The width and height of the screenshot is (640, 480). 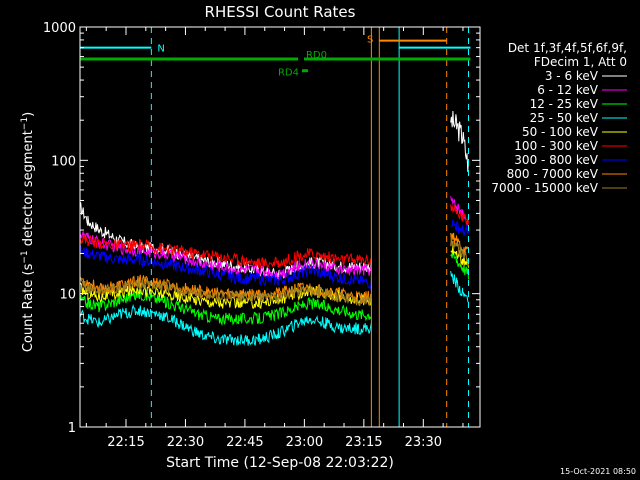 What do you see at coordinates (67, 295) in the screenshot?
I see `y-tick-label: 10` at bounding box center [67, 295].